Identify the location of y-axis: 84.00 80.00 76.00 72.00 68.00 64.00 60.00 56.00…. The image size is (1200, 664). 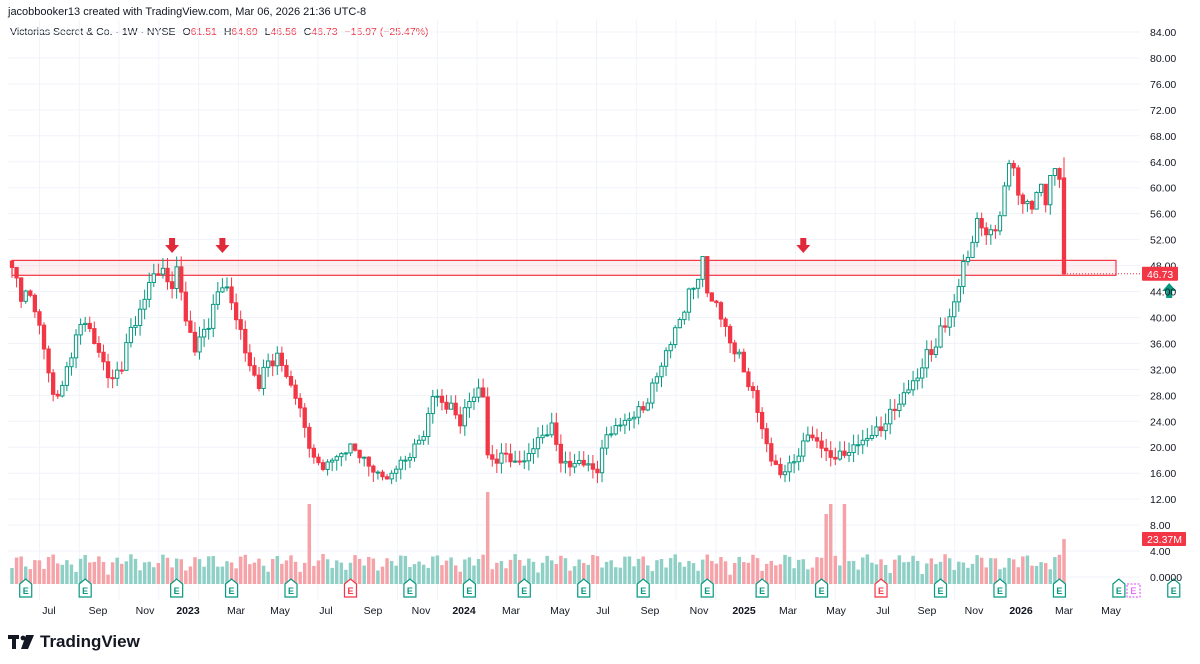
(1166, 305).